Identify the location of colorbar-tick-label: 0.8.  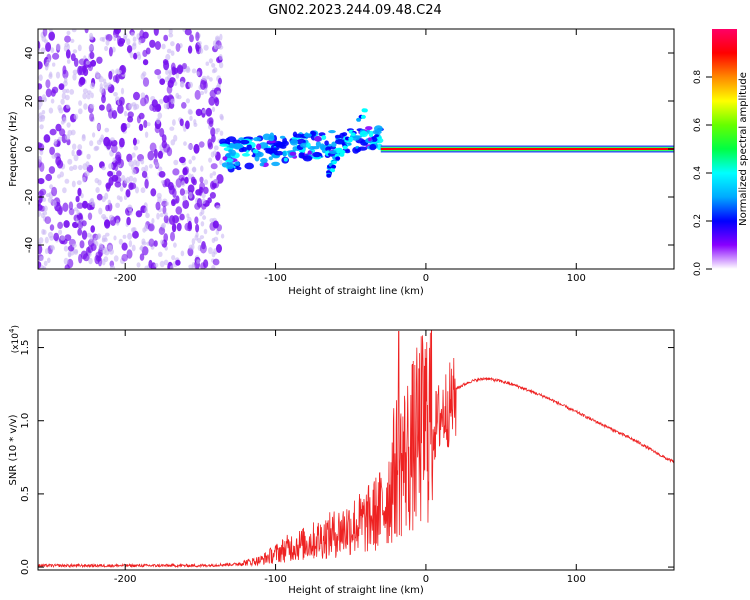
(698, 77).